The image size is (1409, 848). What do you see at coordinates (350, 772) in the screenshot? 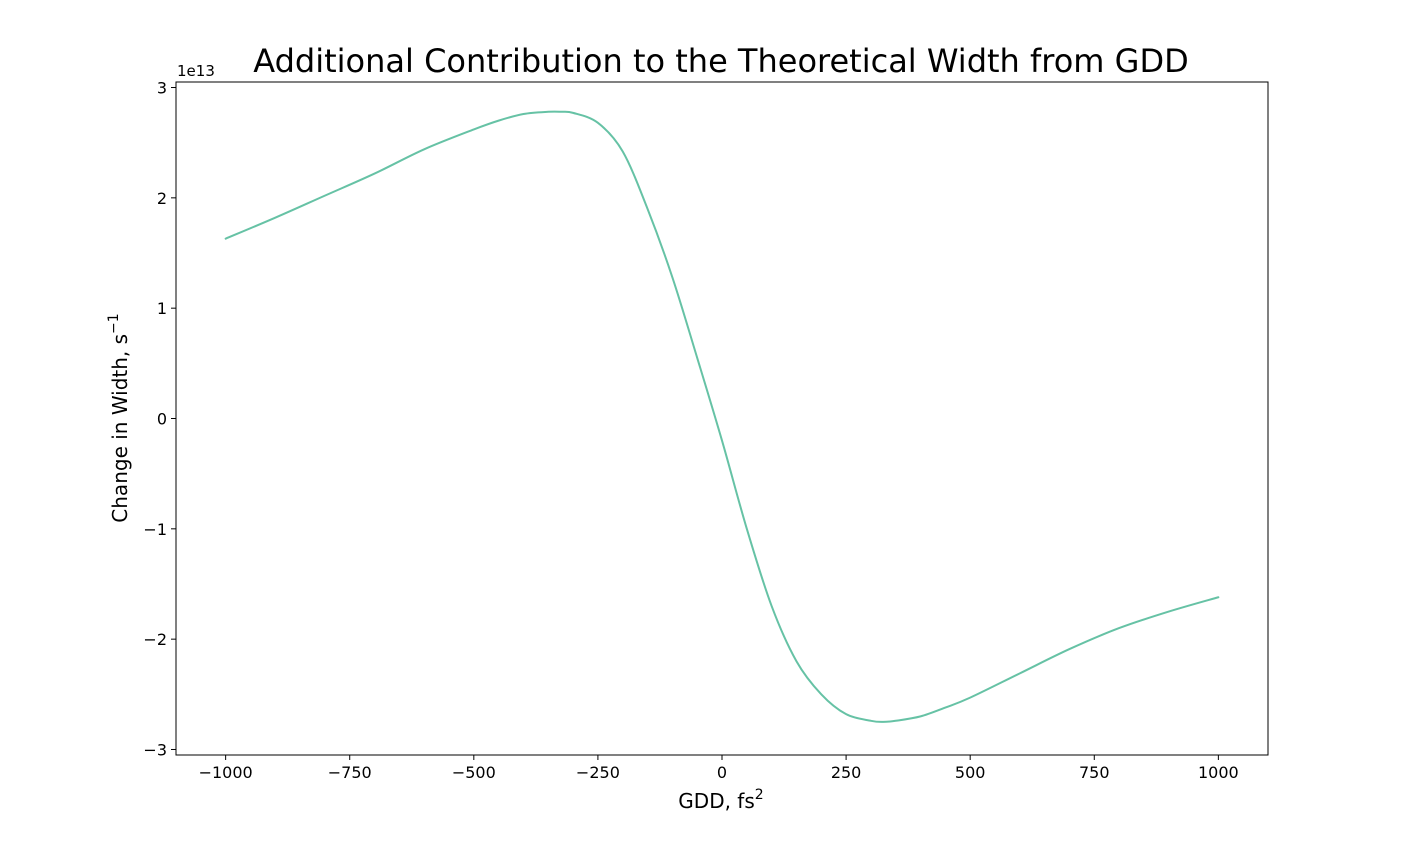
I see `x-tick-label: −750` at bounding box center [350, 772].